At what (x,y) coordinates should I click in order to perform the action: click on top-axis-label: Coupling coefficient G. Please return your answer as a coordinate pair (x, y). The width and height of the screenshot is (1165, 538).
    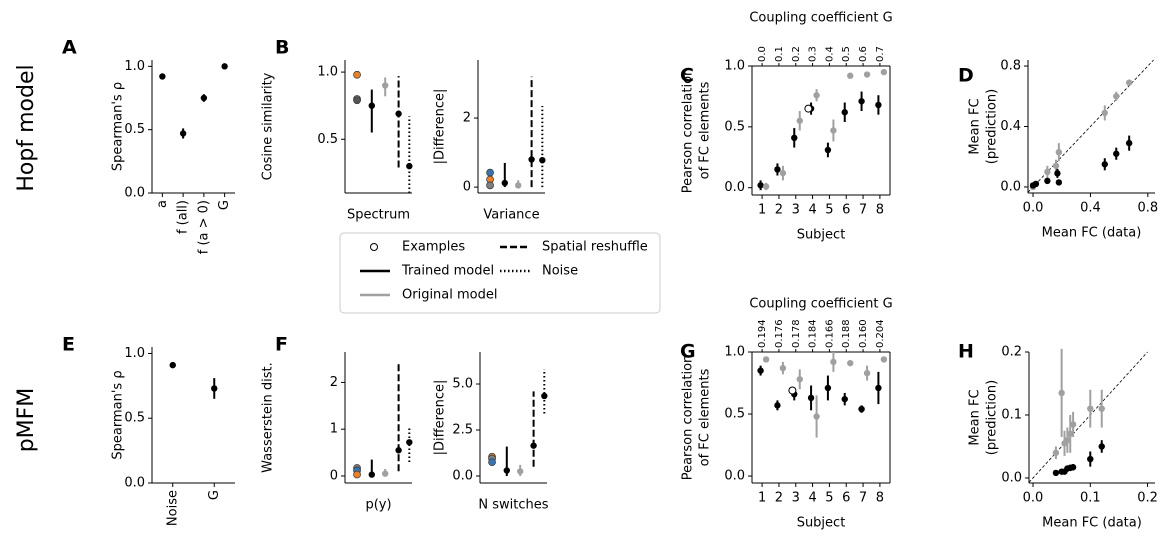
    Looking at the image, I should click on (820, 304).